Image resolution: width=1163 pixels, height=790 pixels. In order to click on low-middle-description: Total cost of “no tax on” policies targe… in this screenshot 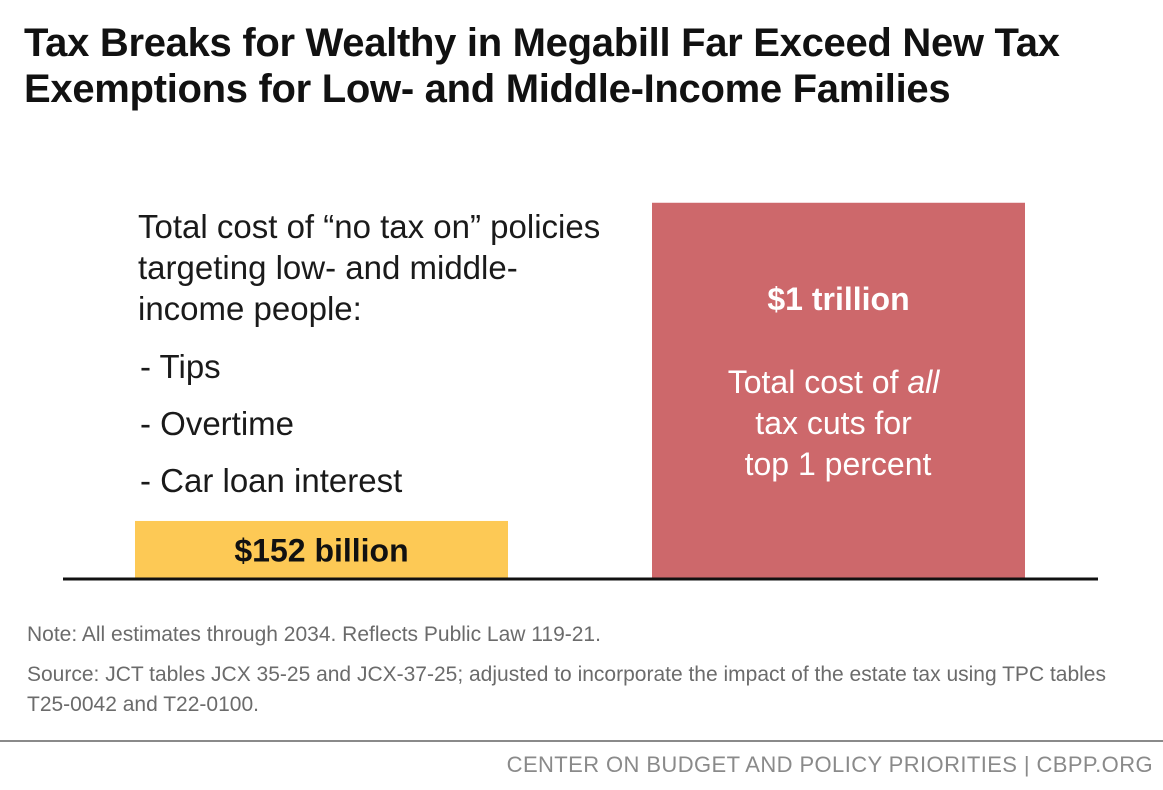, I will do `click(369, 267)`.